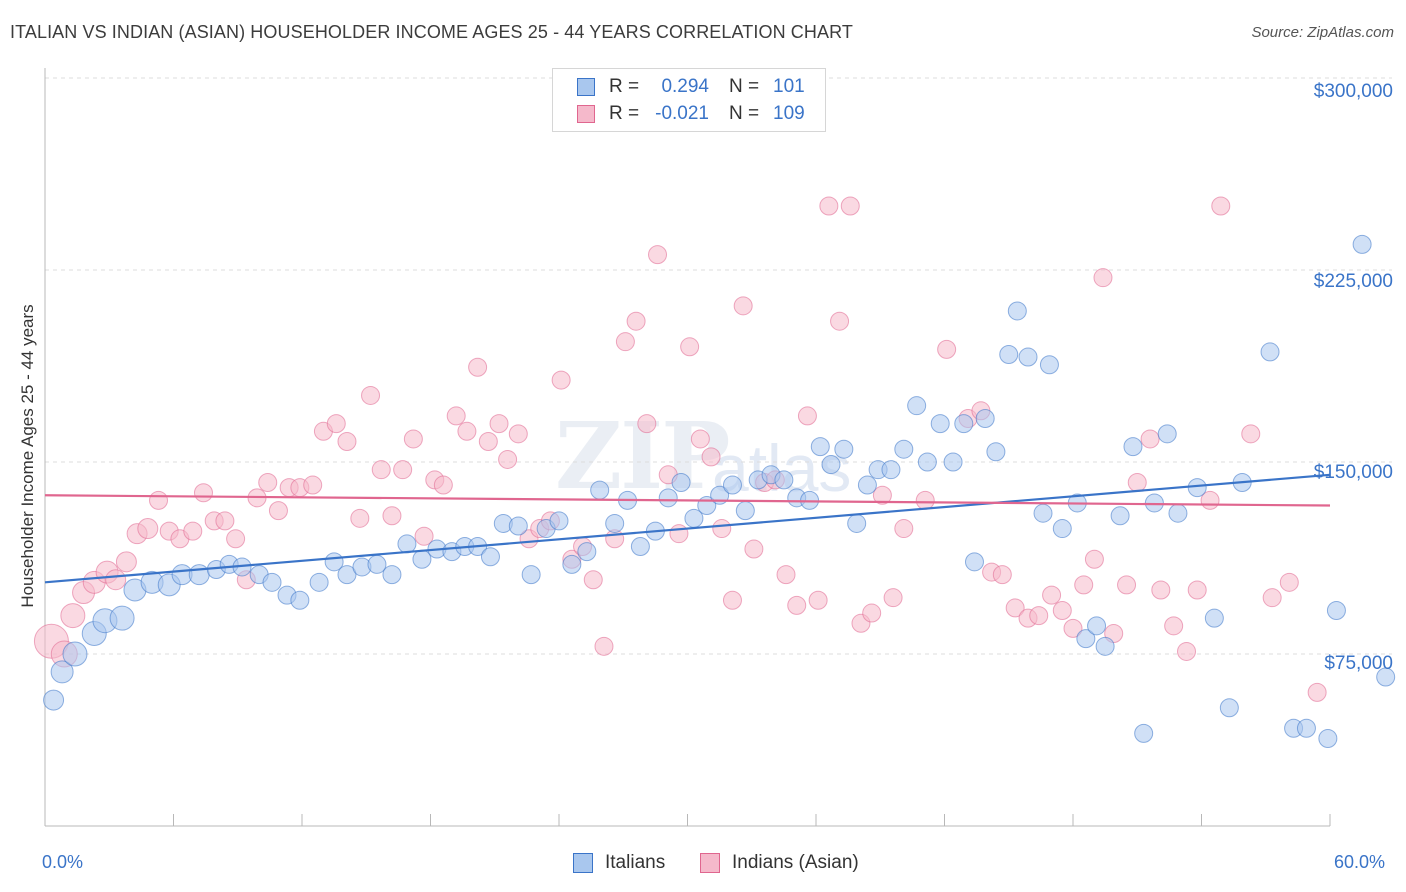 This screenshot has height=892, width=1406. I want to click on source-label: Source: ZipAtlas.com, so click(1322, 32).